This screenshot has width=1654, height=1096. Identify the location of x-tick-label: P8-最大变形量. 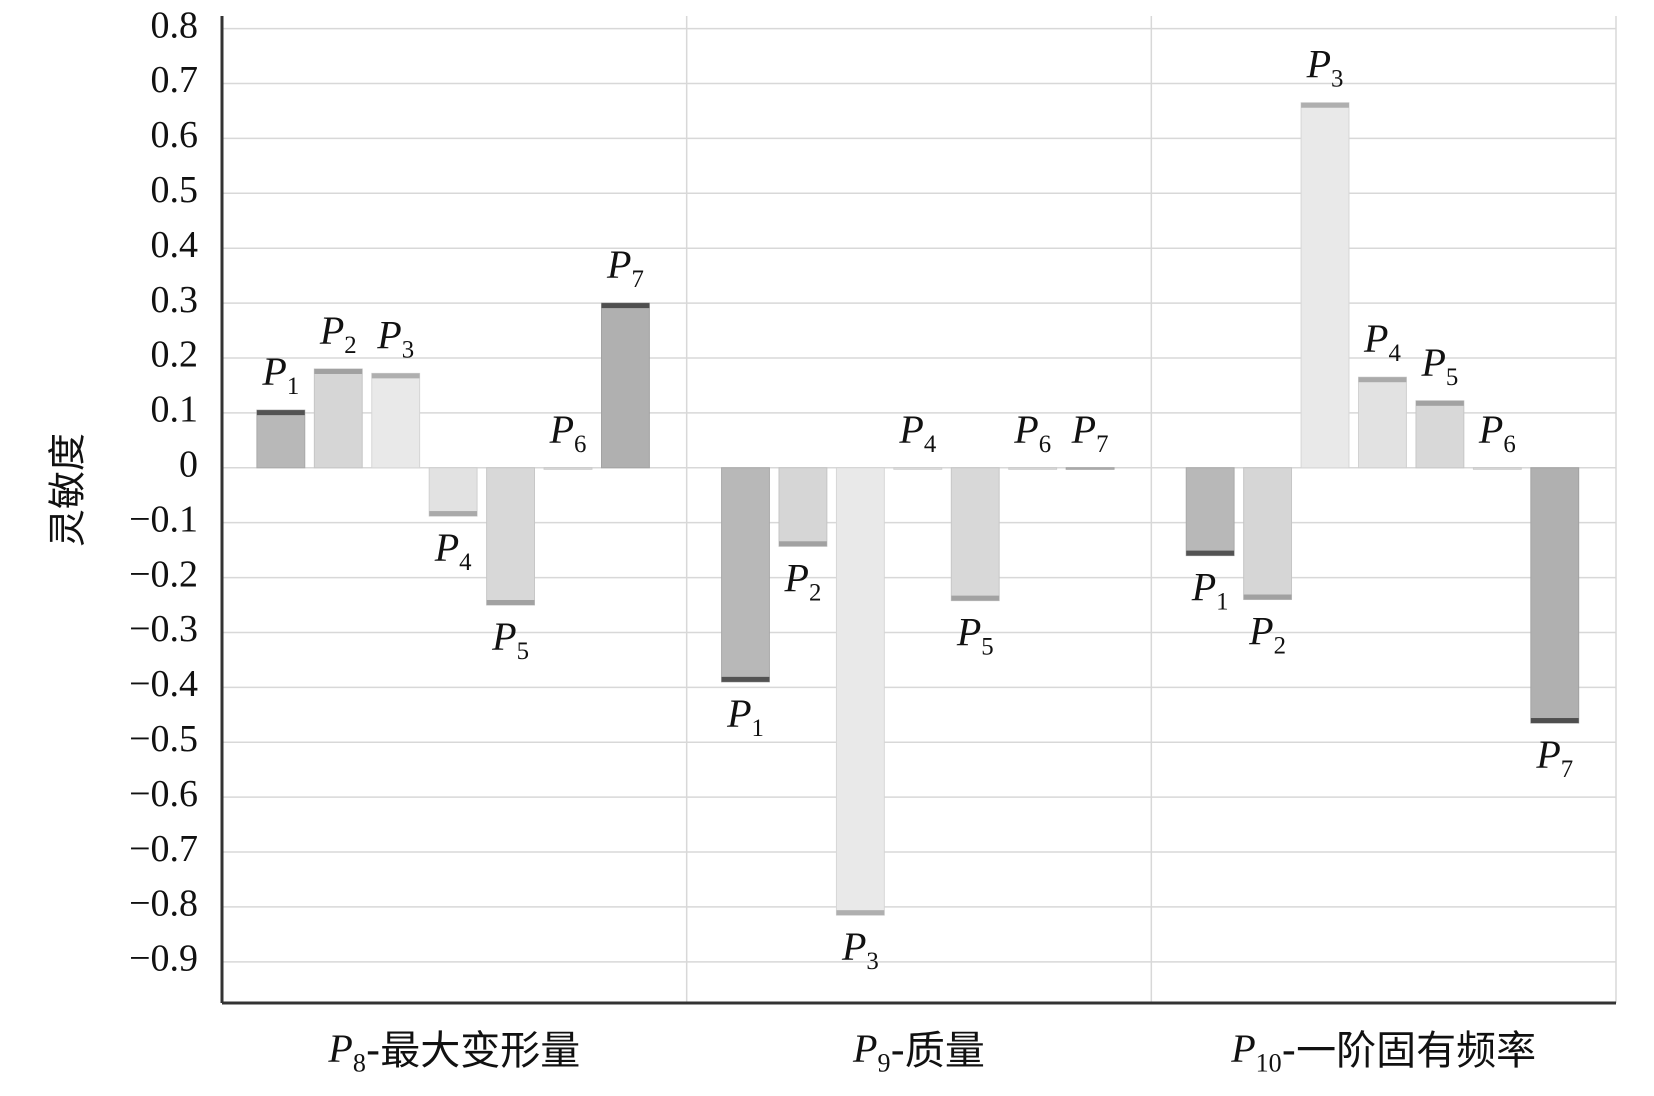
(453, 1051).